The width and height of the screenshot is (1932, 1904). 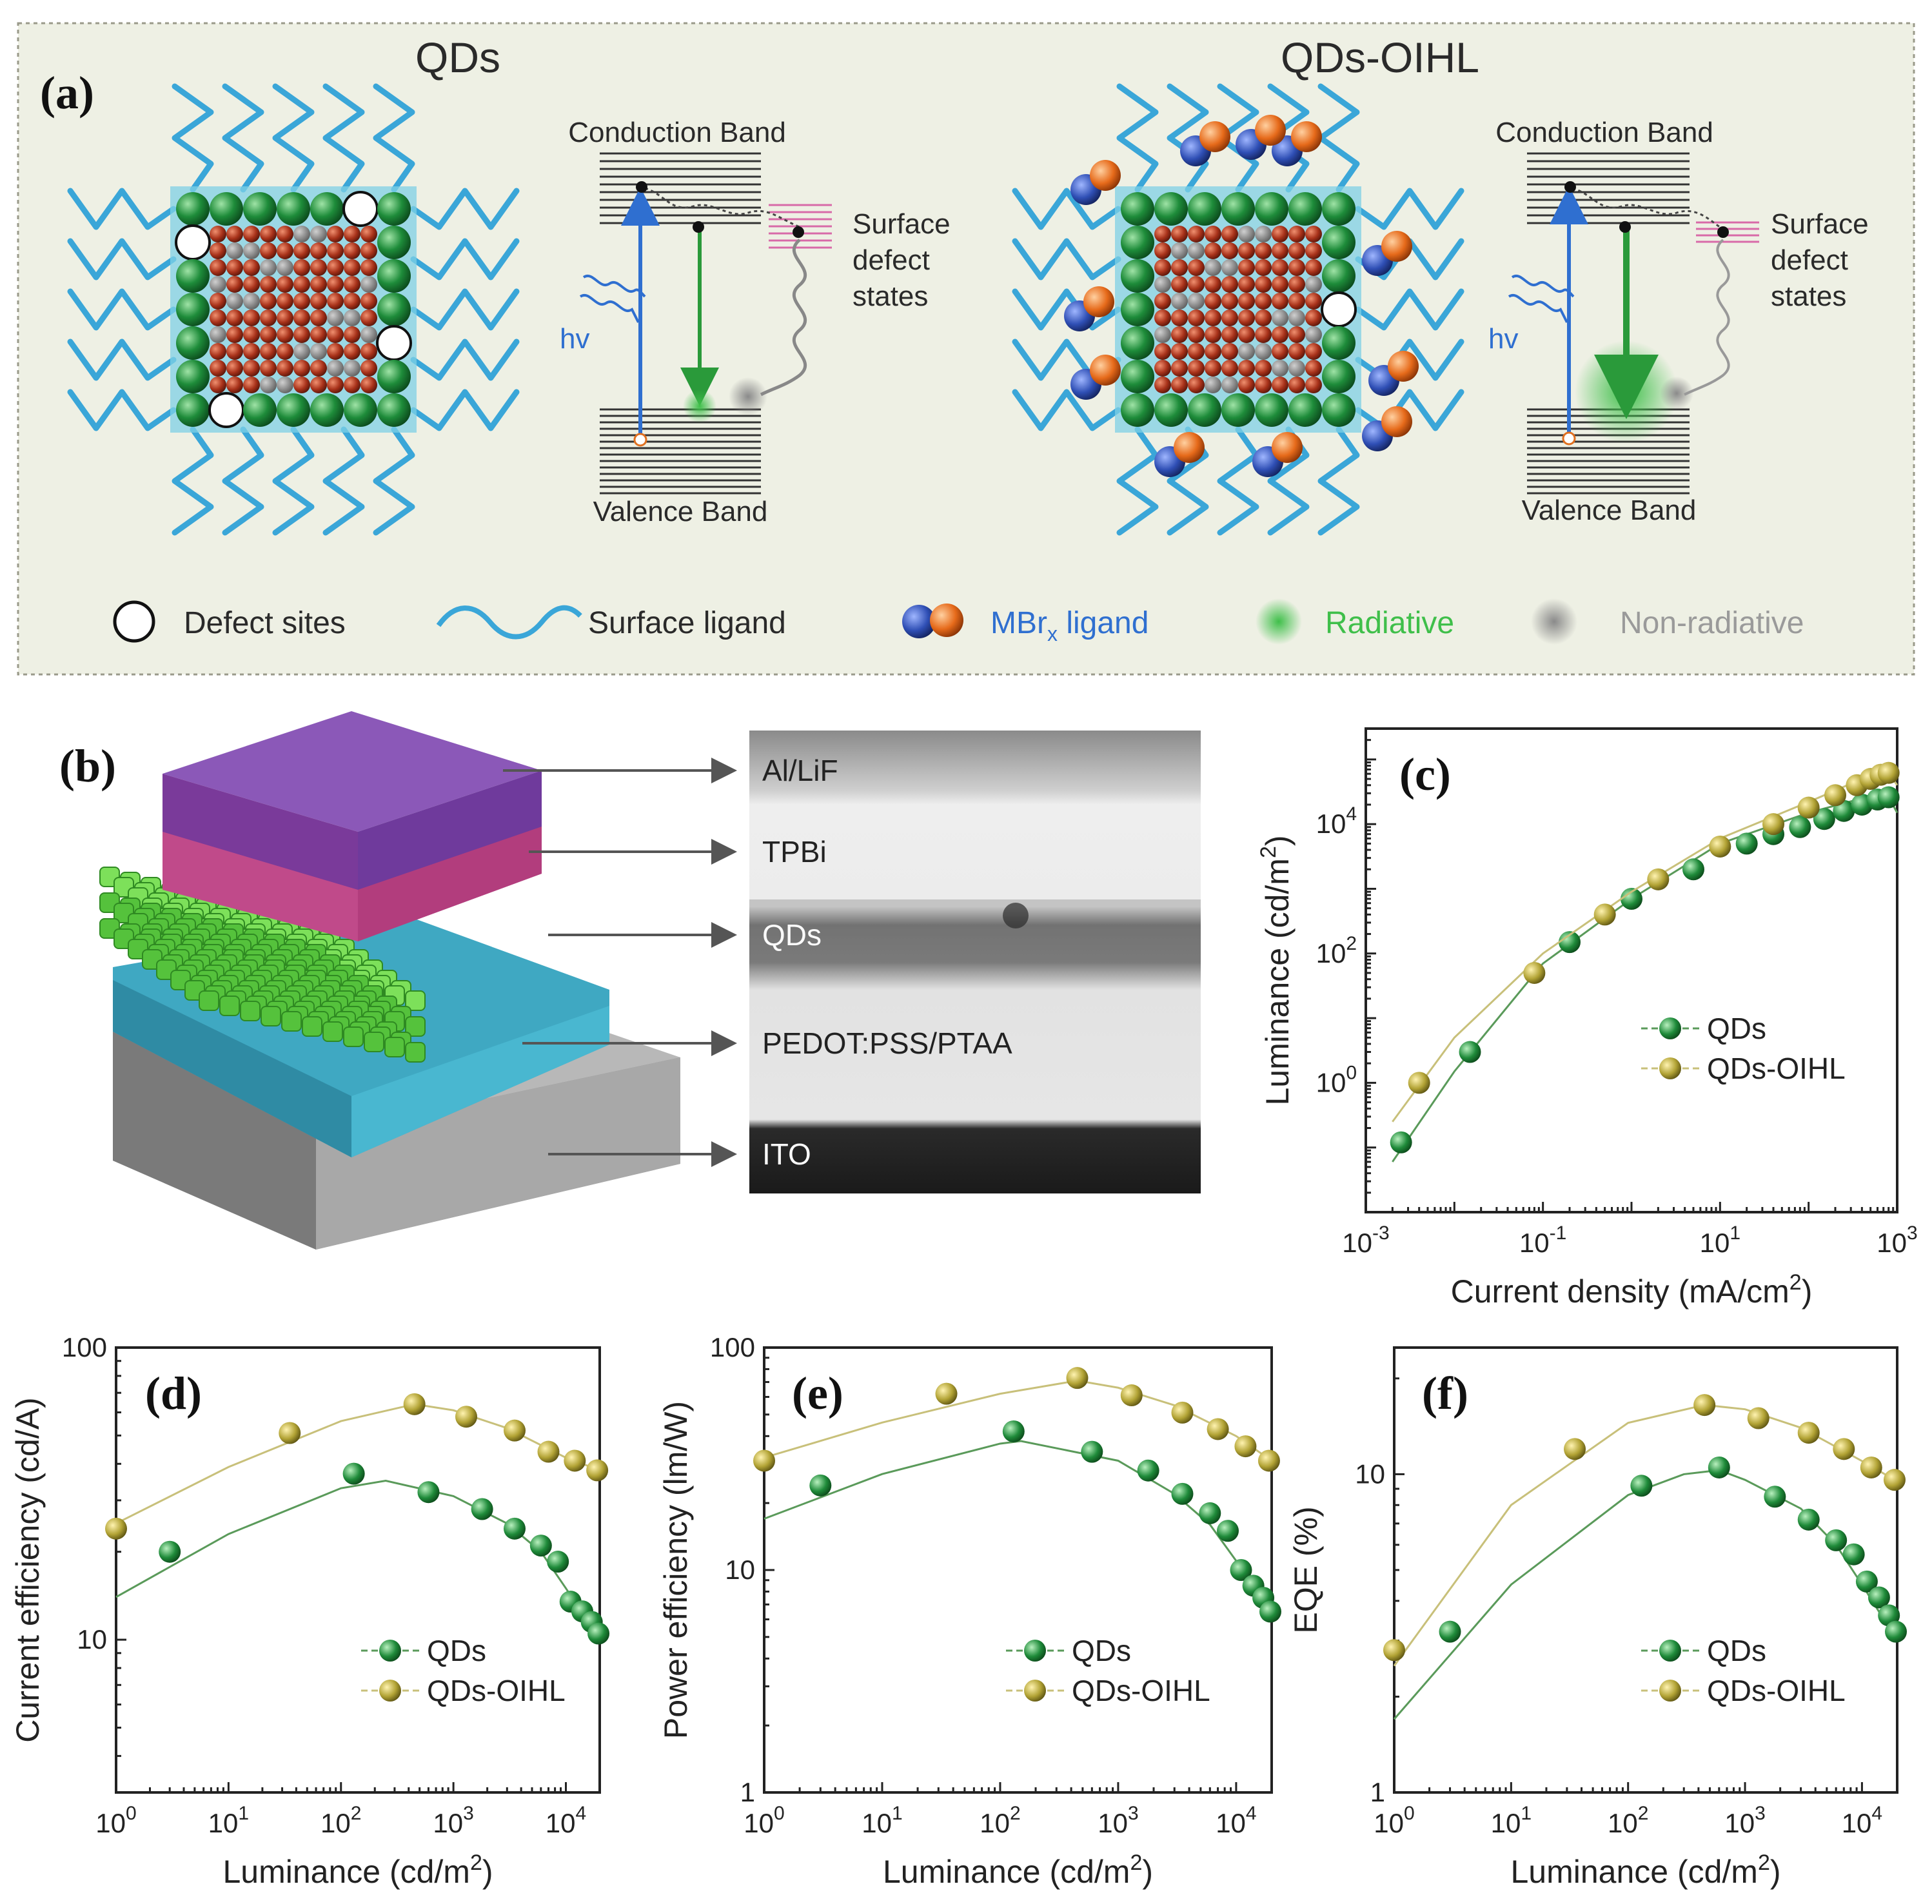 What do you see at coordinates (87, 766) in the screenshot?
I see `panel-b-label: (b)` at bounding box center [87, 766].